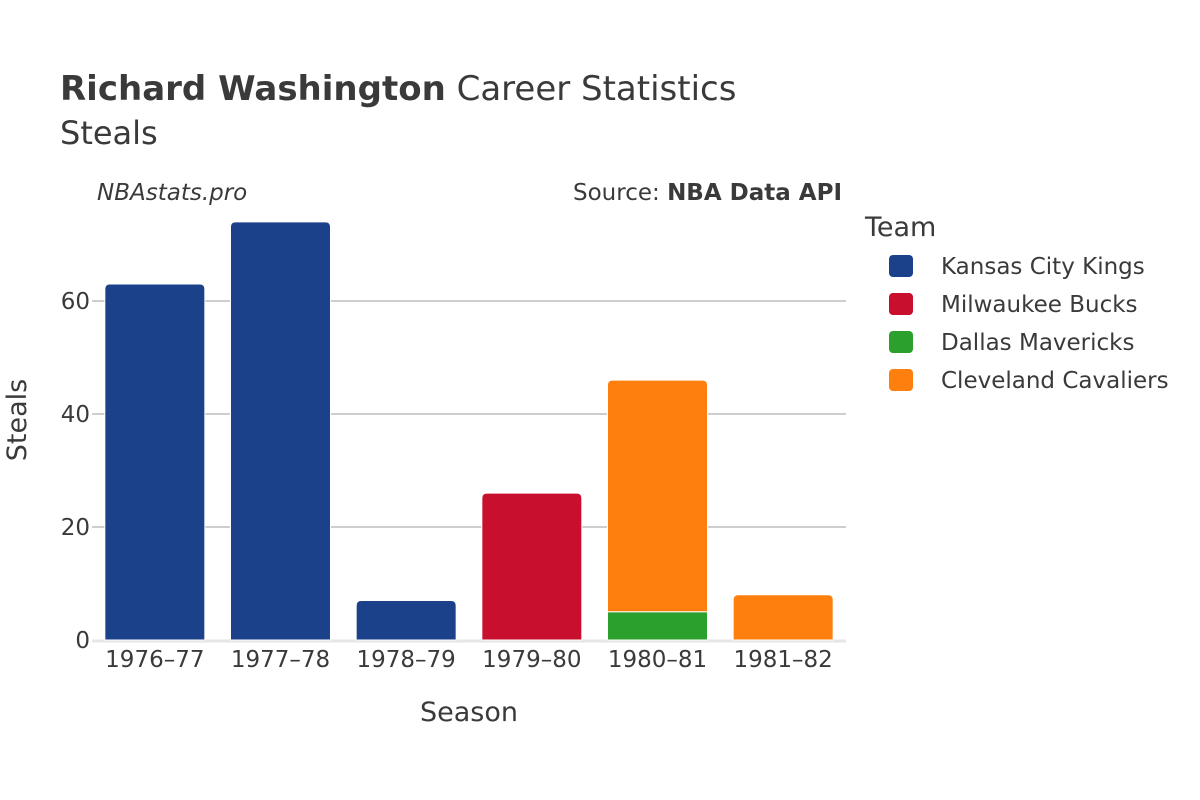 The image size is (1200, 800). I want to click on x-tick-label: 1979–80, so click(531, 660).